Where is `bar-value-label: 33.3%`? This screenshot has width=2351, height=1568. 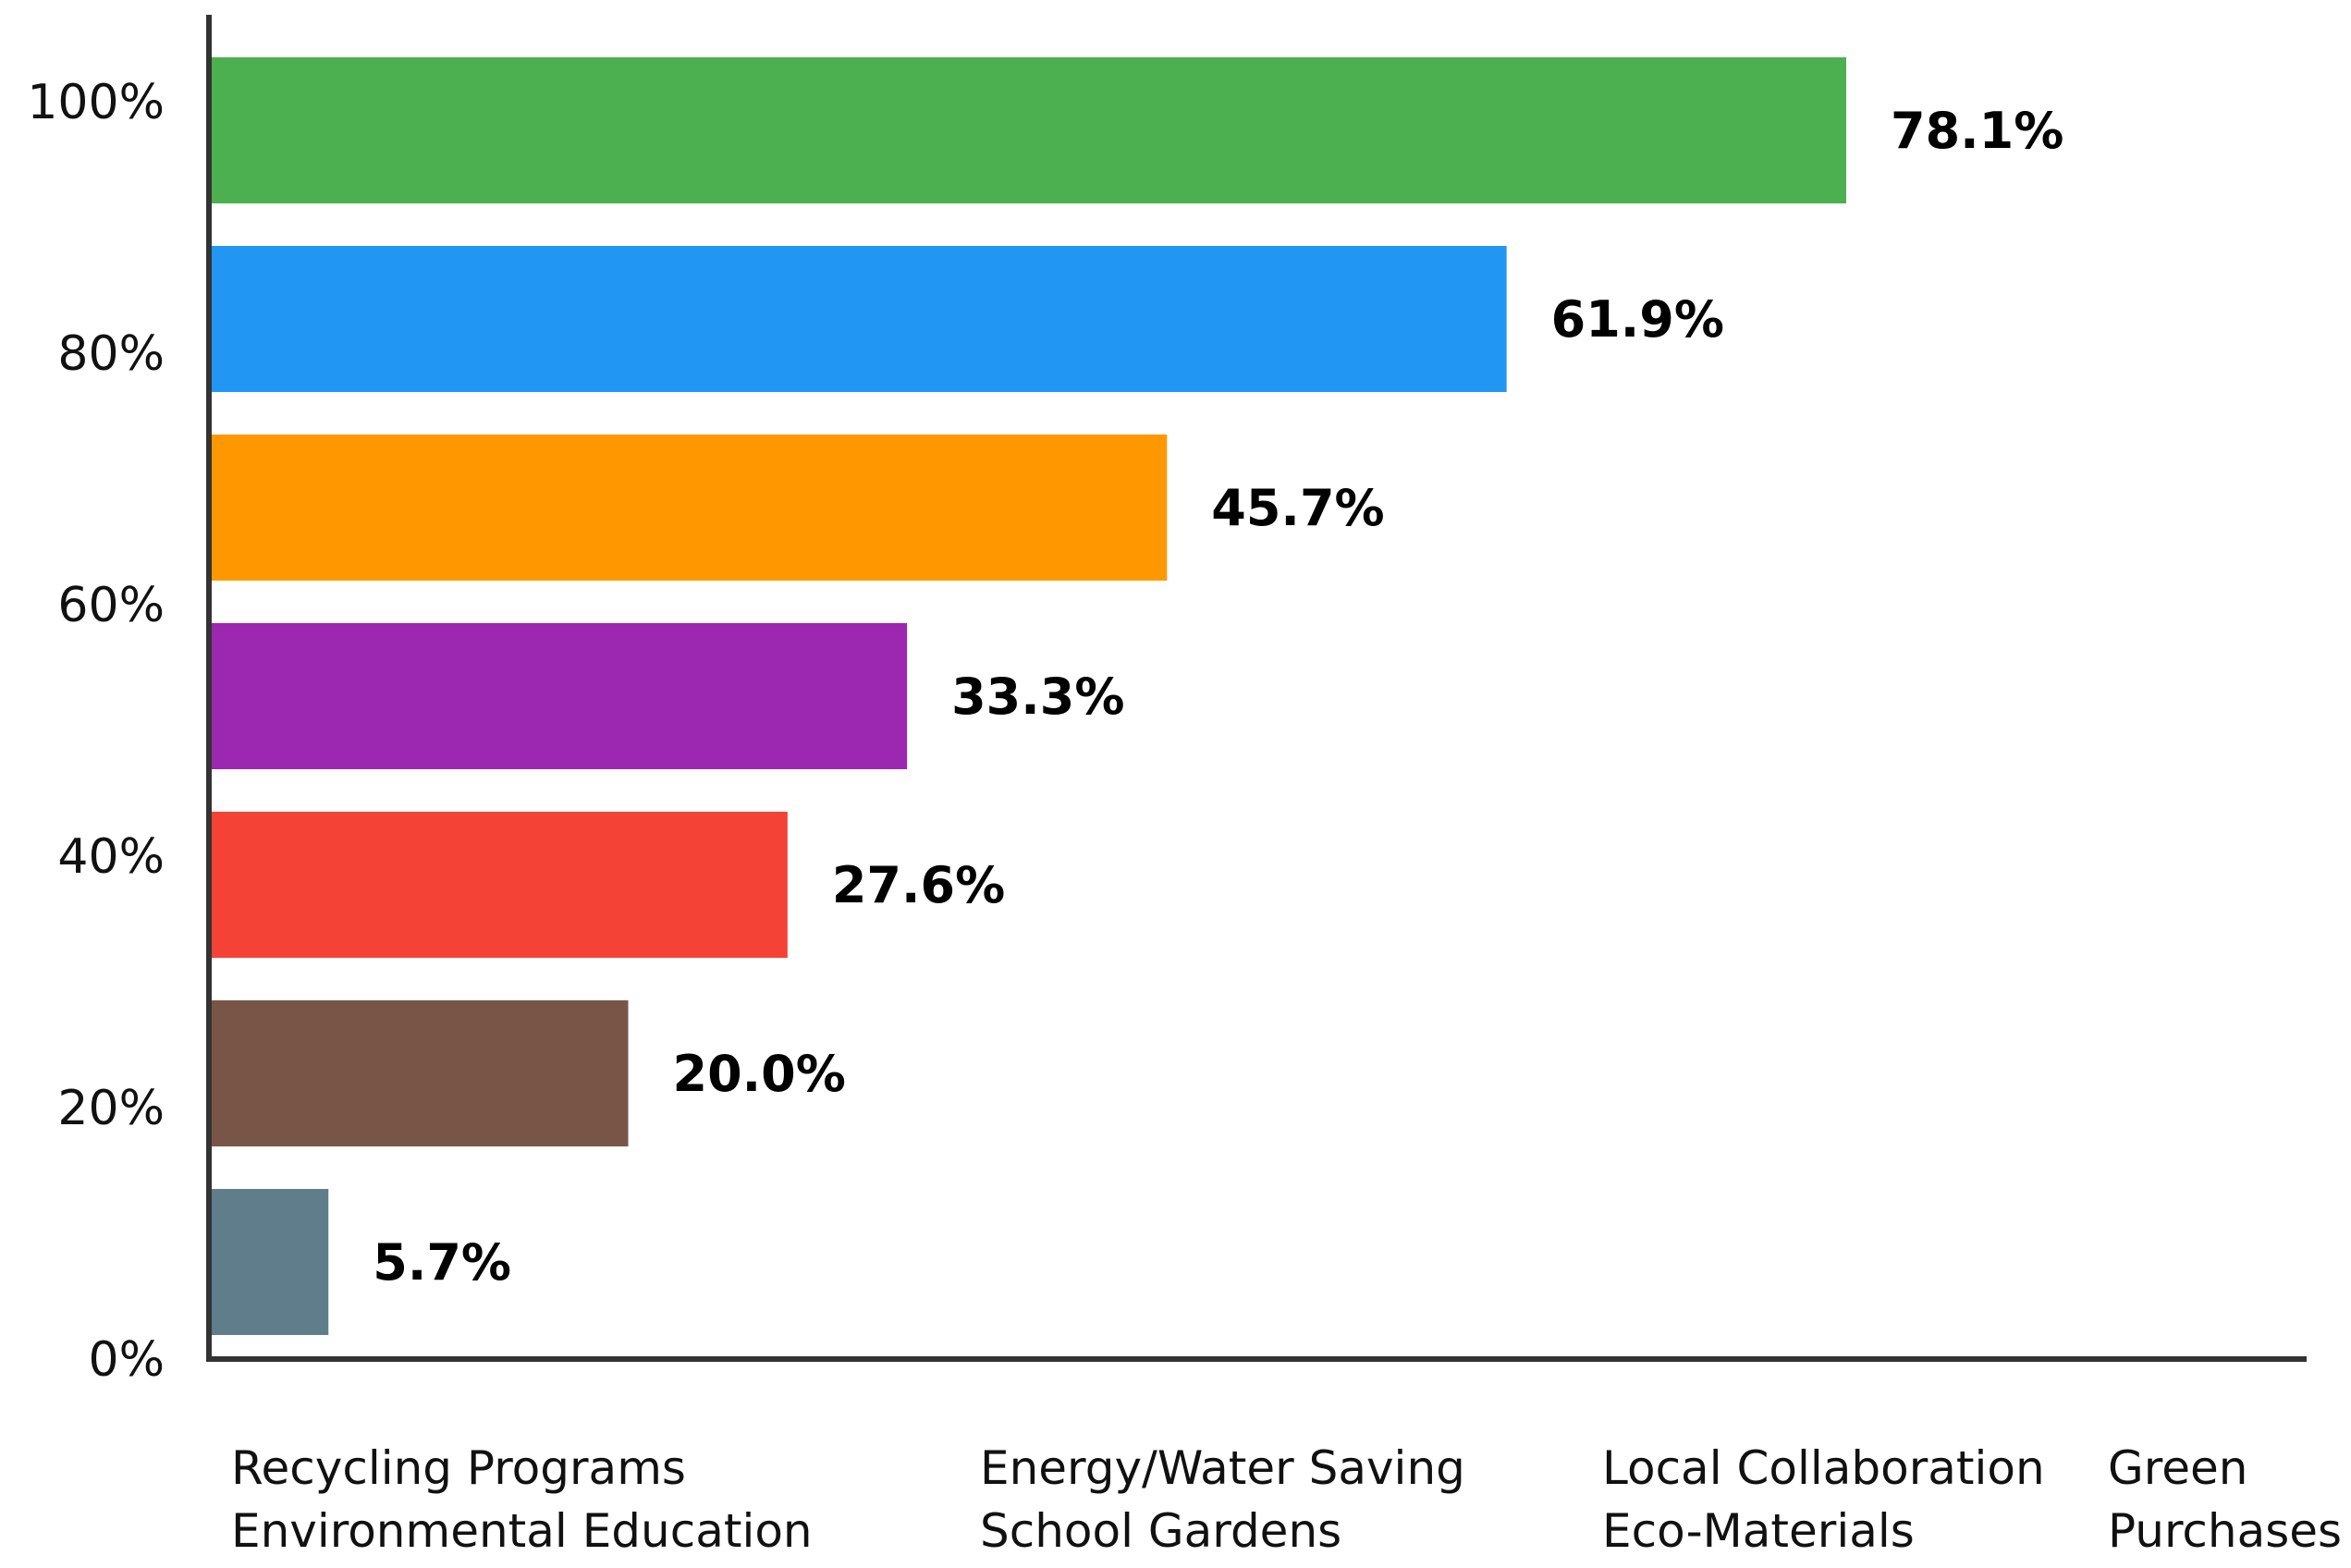 bar-value-label: 33.3% is located at coordinates (1038, 697).